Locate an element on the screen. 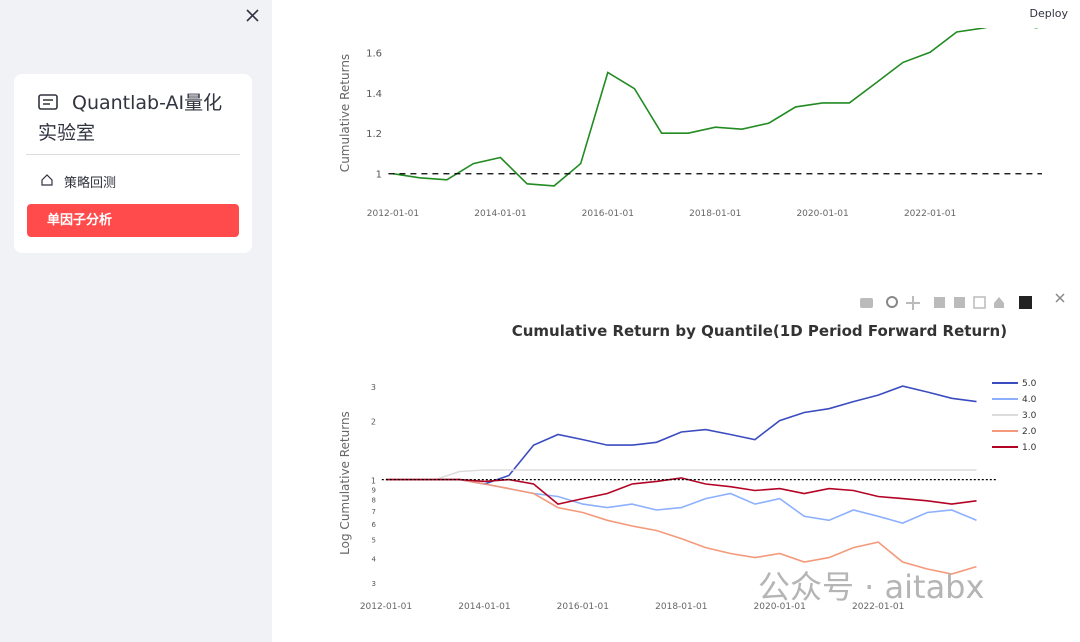 The image size is (1080, 642). reset-icon is located at coordinates (999, 302).